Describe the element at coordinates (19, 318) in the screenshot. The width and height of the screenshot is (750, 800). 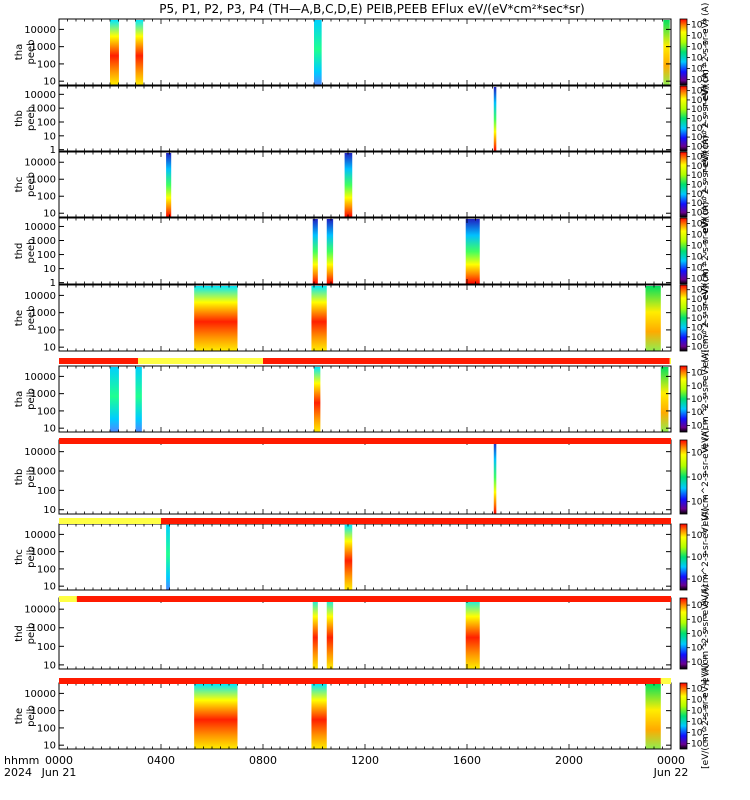
I see `y-label-probe: the` at that location.